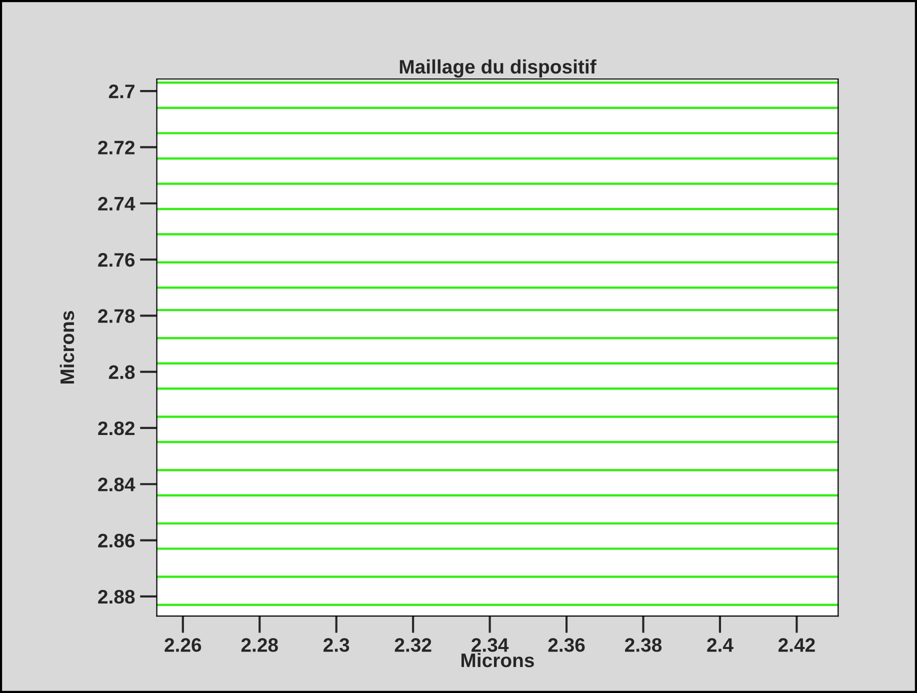 This screenshot has width=917, height=693. Describe the element at coordinates (67, 347) in the screenshot. I see `y-axis-title: Microns` at that location.